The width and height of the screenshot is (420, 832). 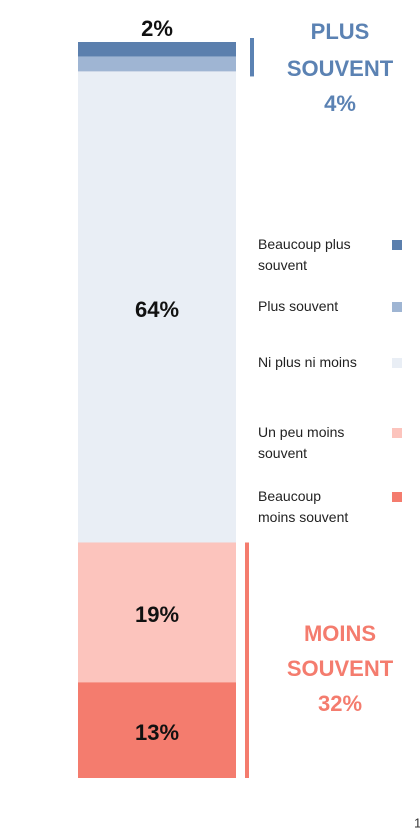 What do you see at coordinates (307, 362) in the screenshot?
I see `legend-label: Ni plus ni moins` at bounding box center [307, 362].